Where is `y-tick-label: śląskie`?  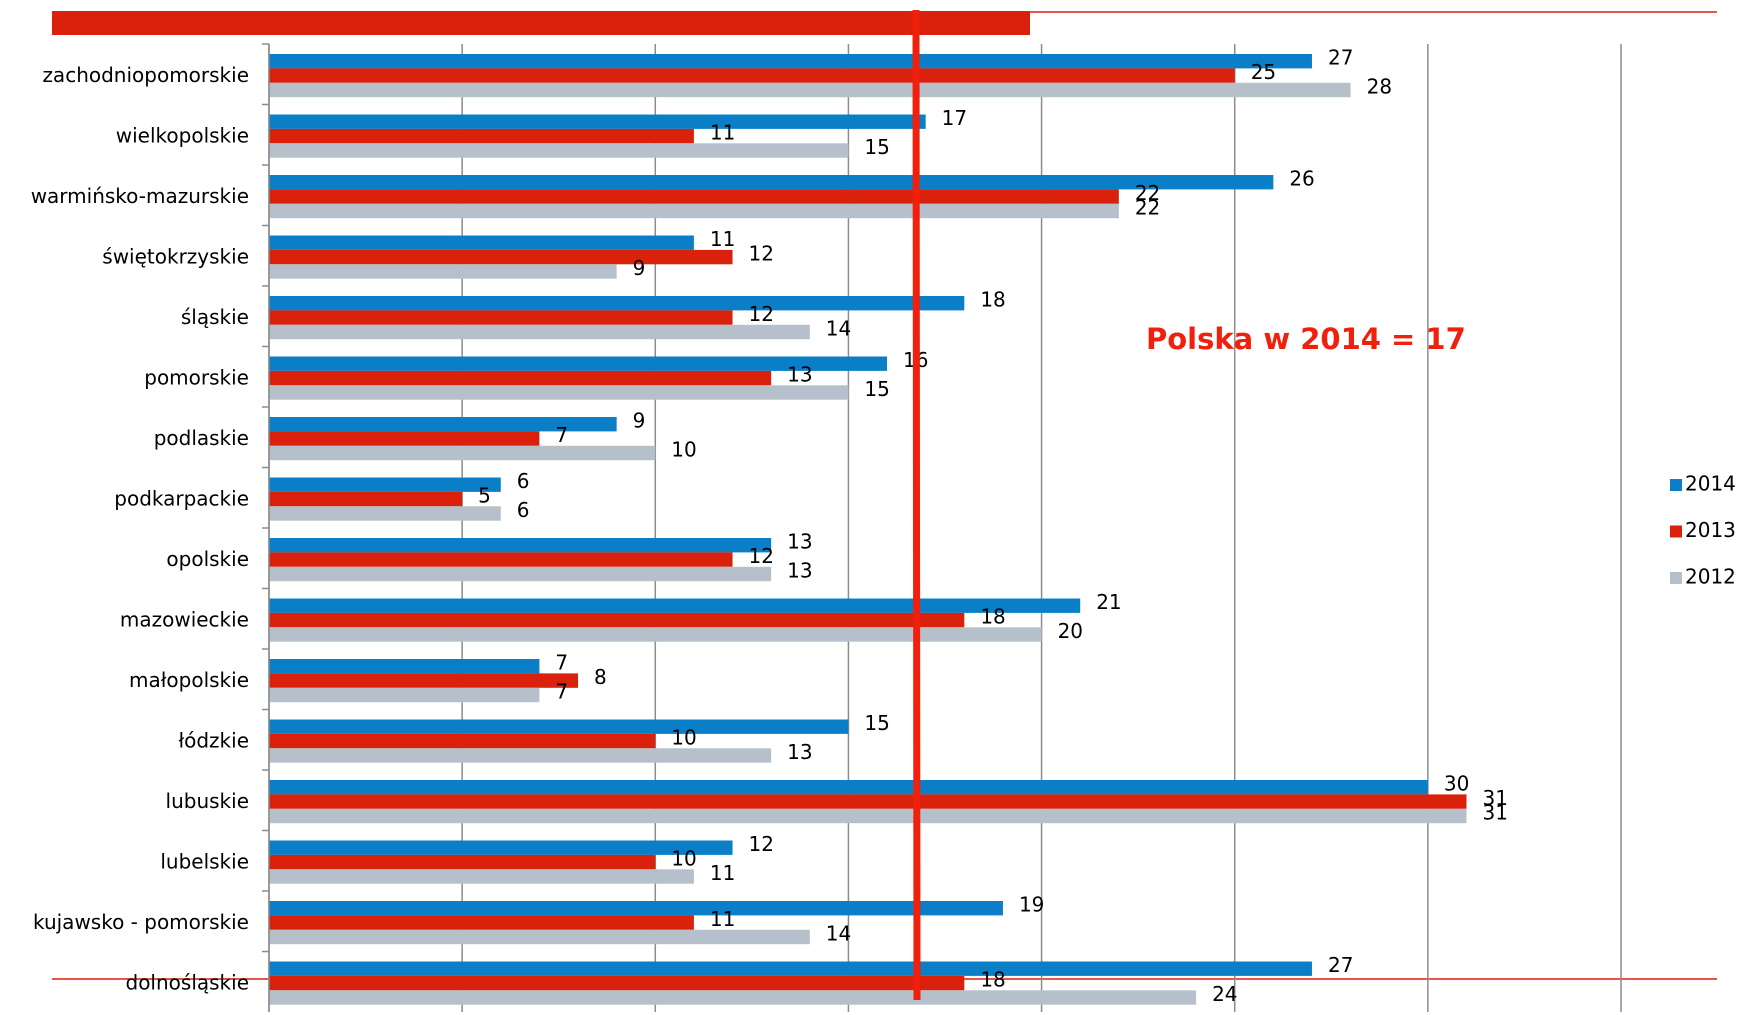 y-tick-label: śląskie is located at coordinates (215, 317).